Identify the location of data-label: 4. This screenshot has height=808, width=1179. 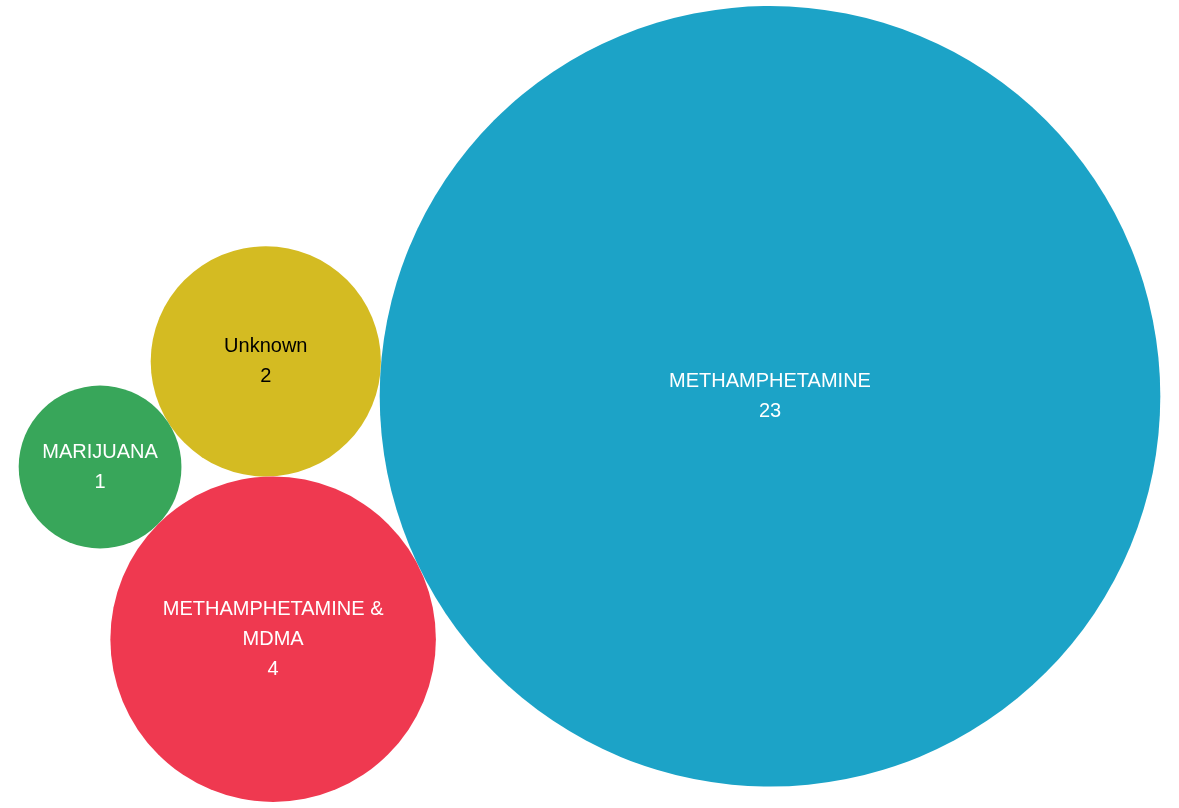
(273, 667).